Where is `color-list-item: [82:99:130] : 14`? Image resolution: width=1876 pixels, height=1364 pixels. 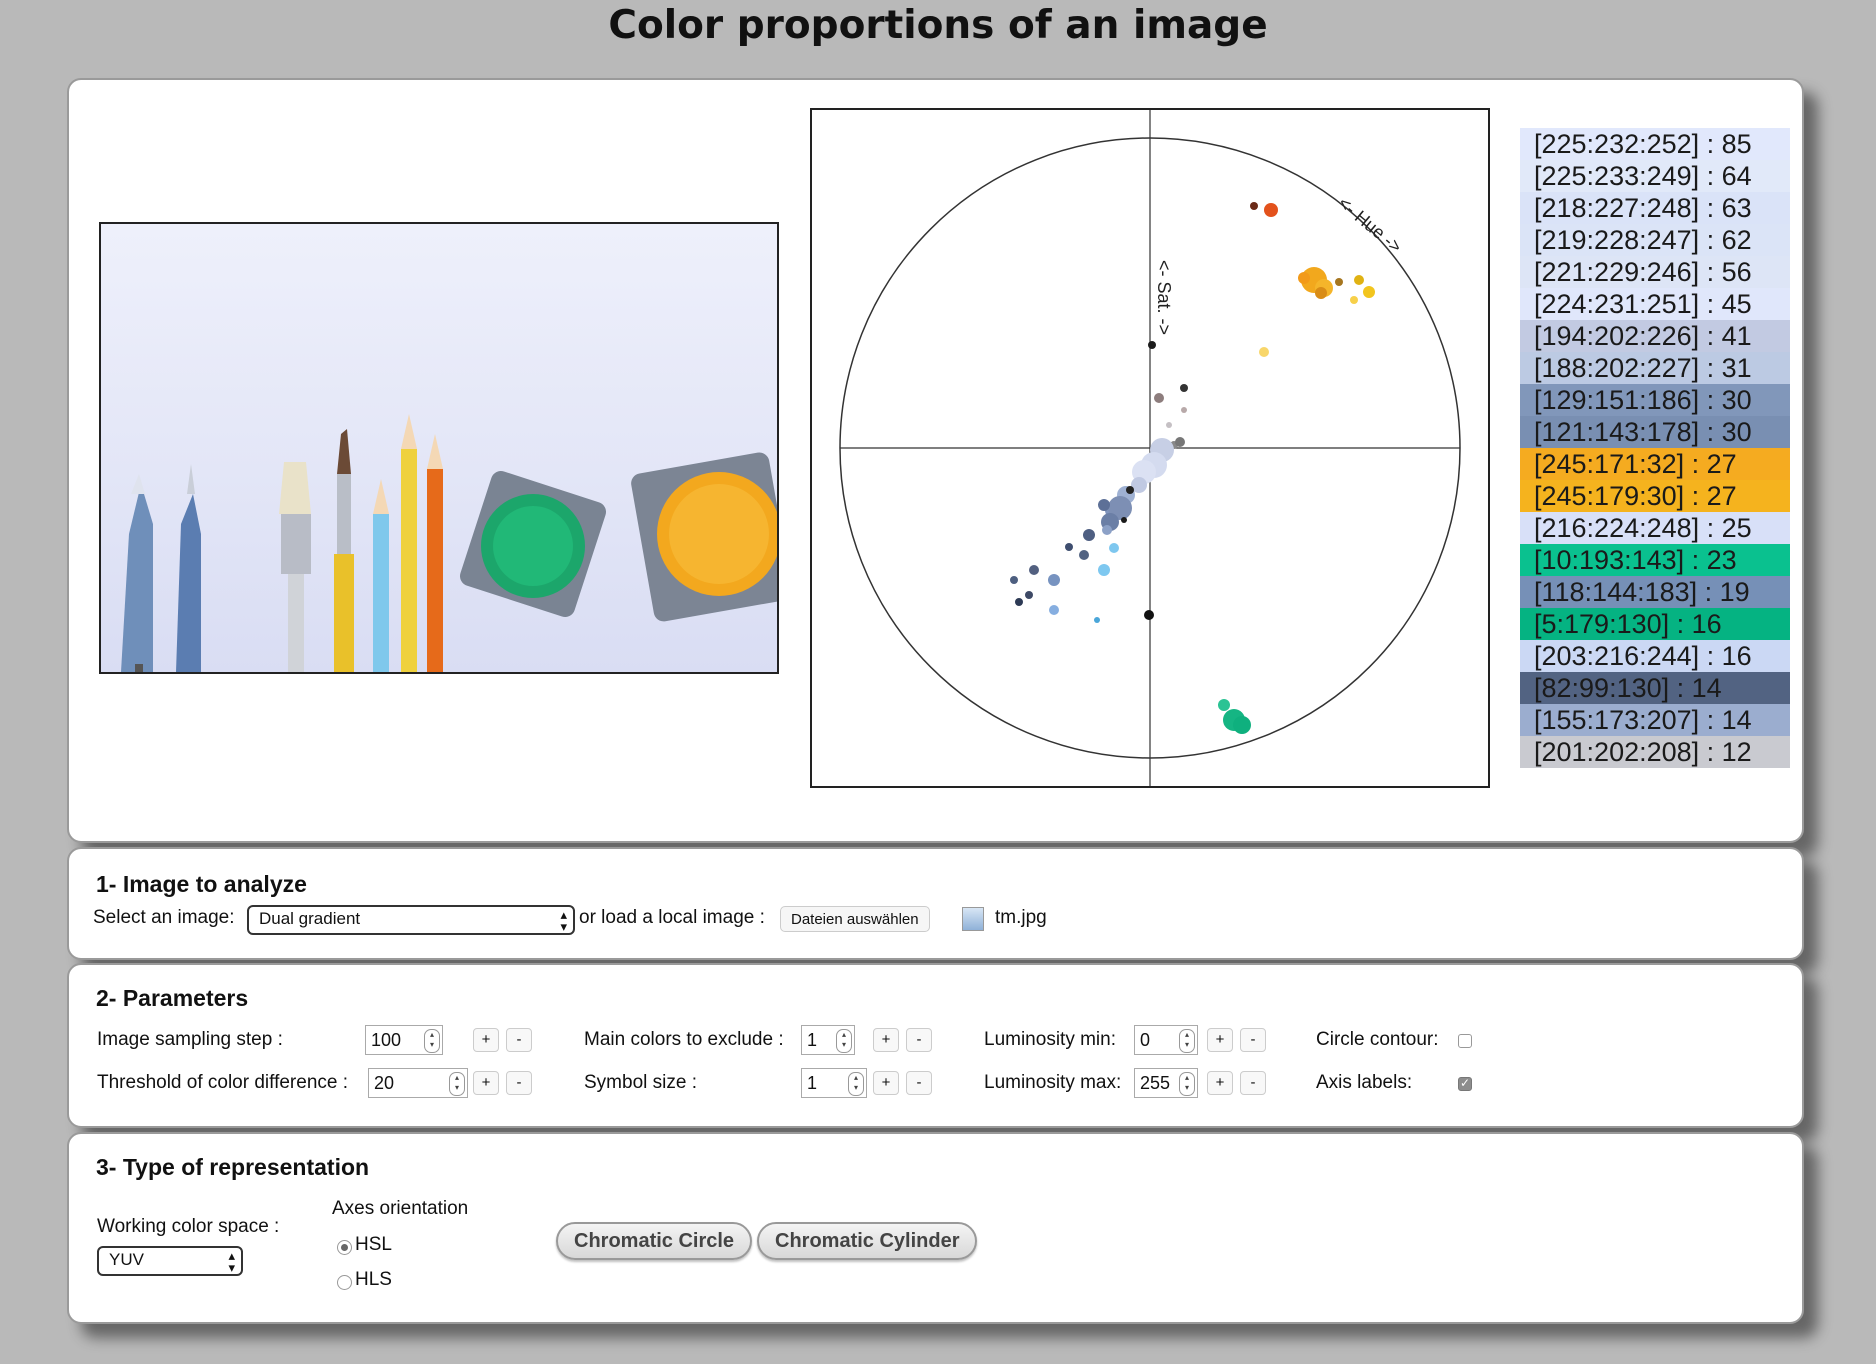 color-list-item: [82:99:130] : 14 is located at coordinates (1655, 688).